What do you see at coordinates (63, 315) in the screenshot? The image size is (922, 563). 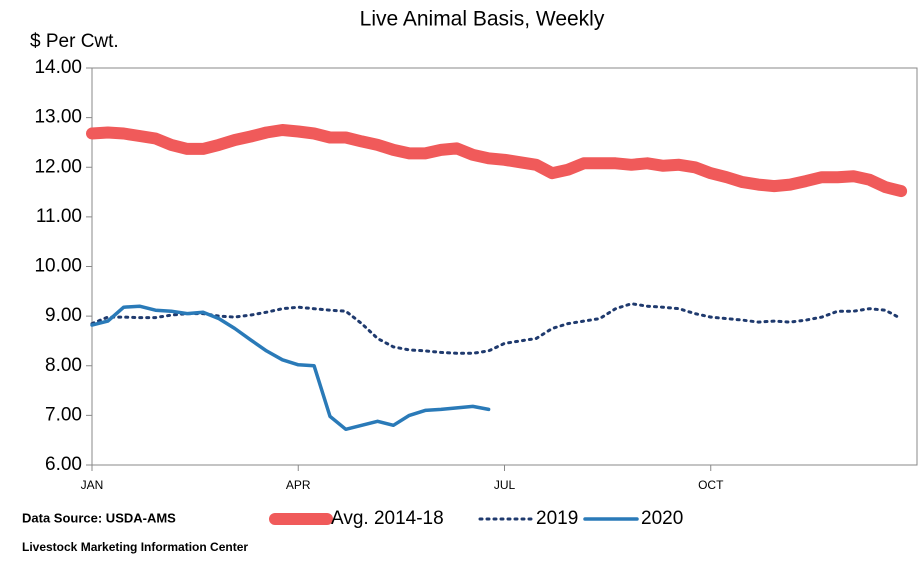 I see `y-tick-label: 9.00` at bounding box center [63, 315].